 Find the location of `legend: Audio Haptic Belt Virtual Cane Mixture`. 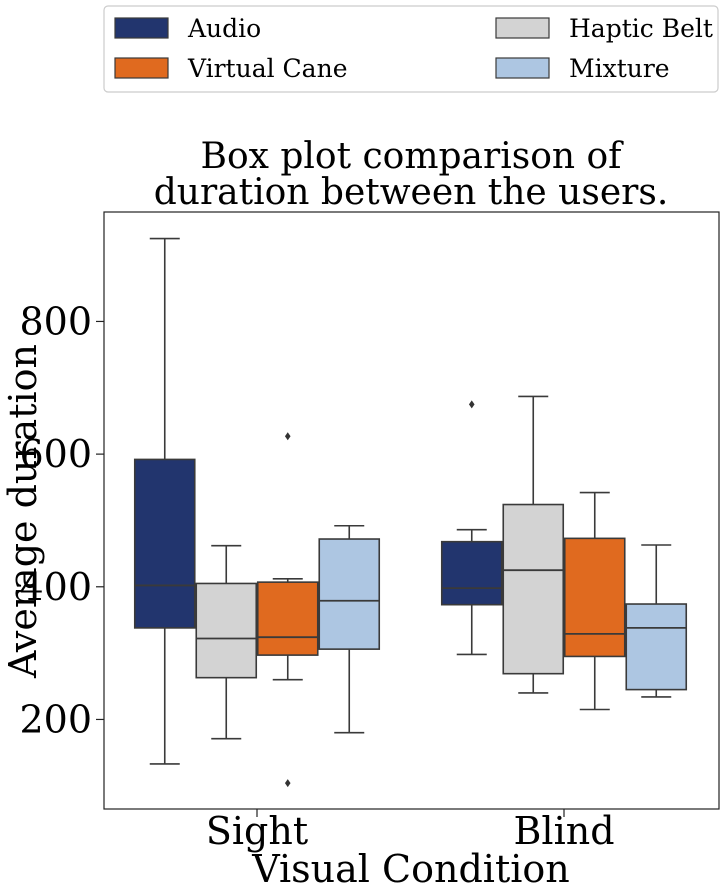

legend: Audio Haptic Belt Virtual Cane Mixture is located at coordinates (411, 49).